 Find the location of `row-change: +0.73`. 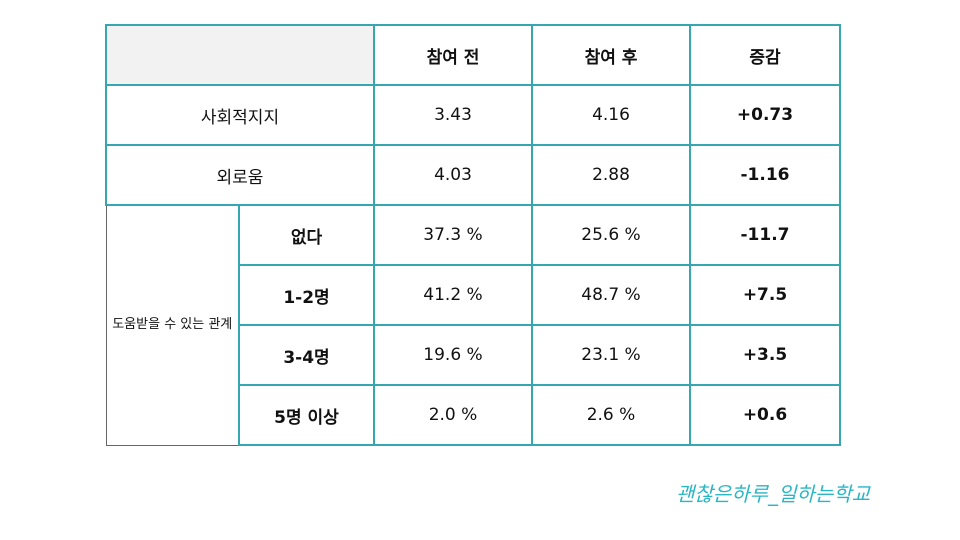

row-change: +0.73 is located at coordinates (765, 115).